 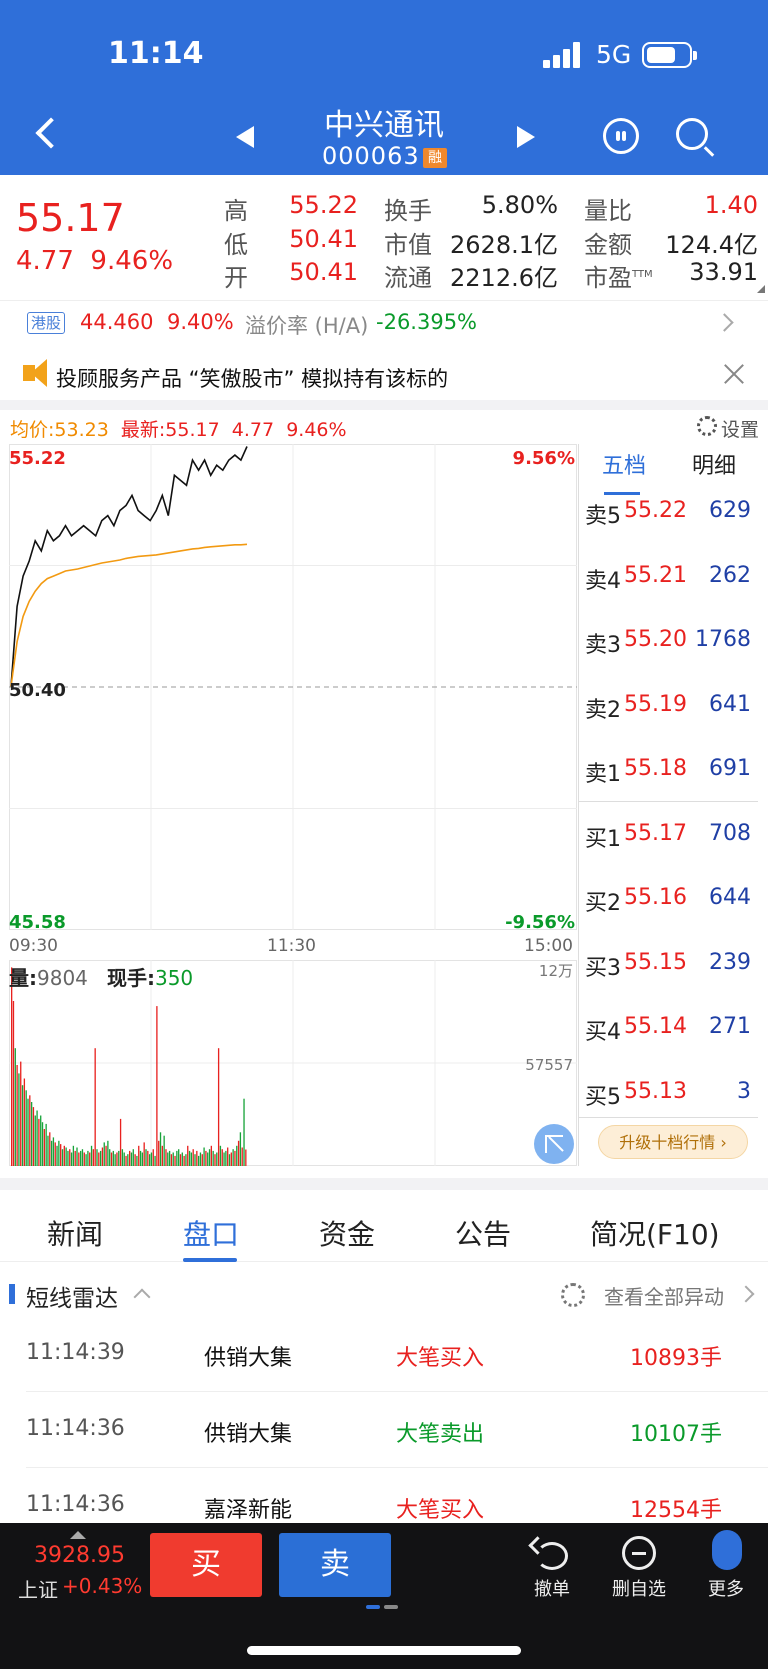 I want to click on quote-panel, so click(x=384, y=237).